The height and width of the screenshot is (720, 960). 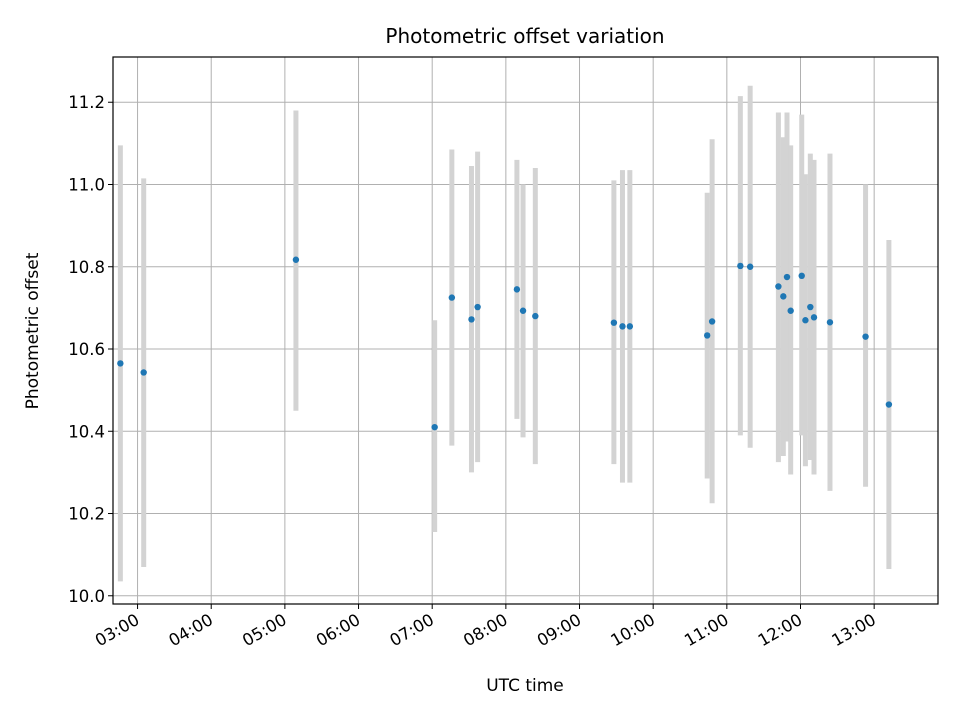 I want to click on y-tick-label: 10.4, so click(x=86, y=431).